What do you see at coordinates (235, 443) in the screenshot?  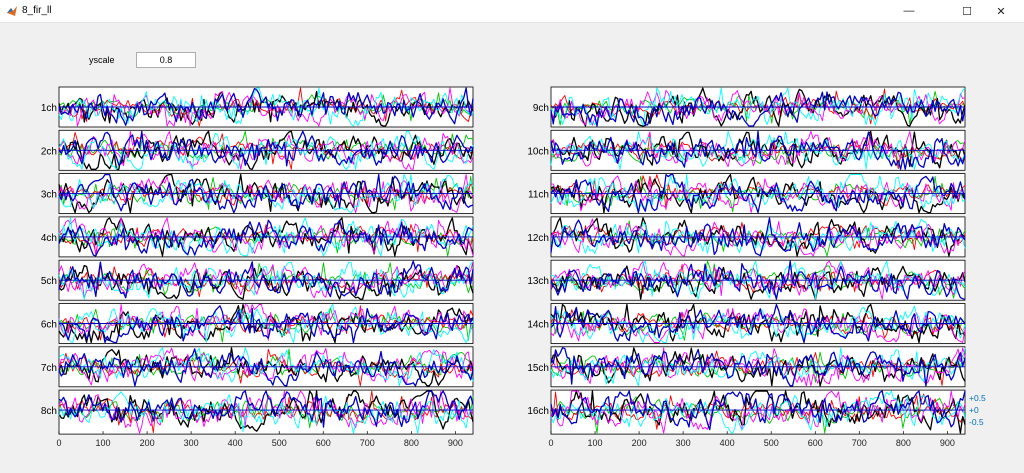 I see `x-tick-label-0-4: 400` at bounding box center [235, 443].